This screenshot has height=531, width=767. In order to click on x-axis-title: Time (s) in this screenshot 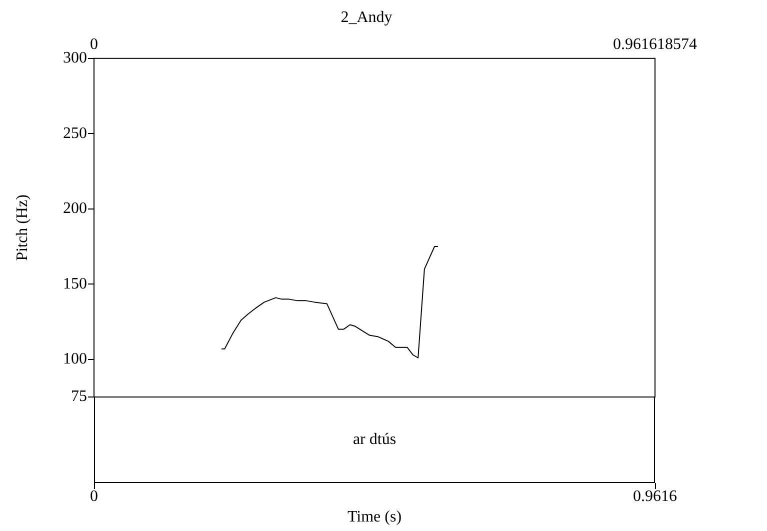, I will do `click(374, 517)`.